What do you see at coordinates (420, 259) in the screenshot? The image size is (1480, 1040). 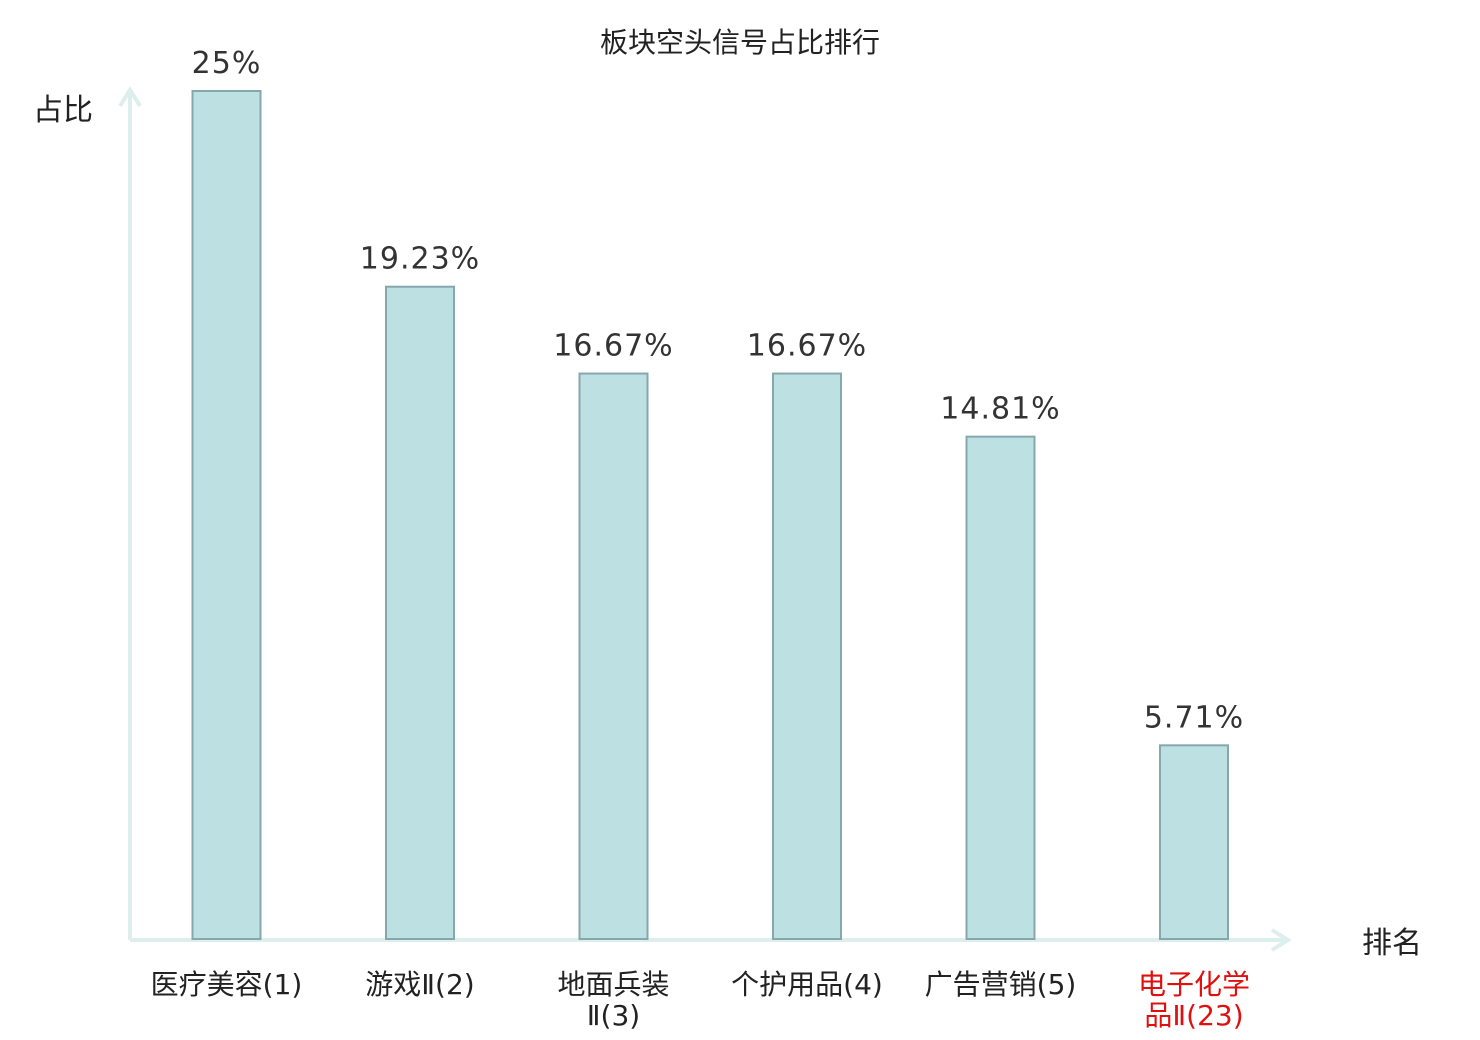 I see `value-label-2: 19.23%` at bounding box center [420, 259].